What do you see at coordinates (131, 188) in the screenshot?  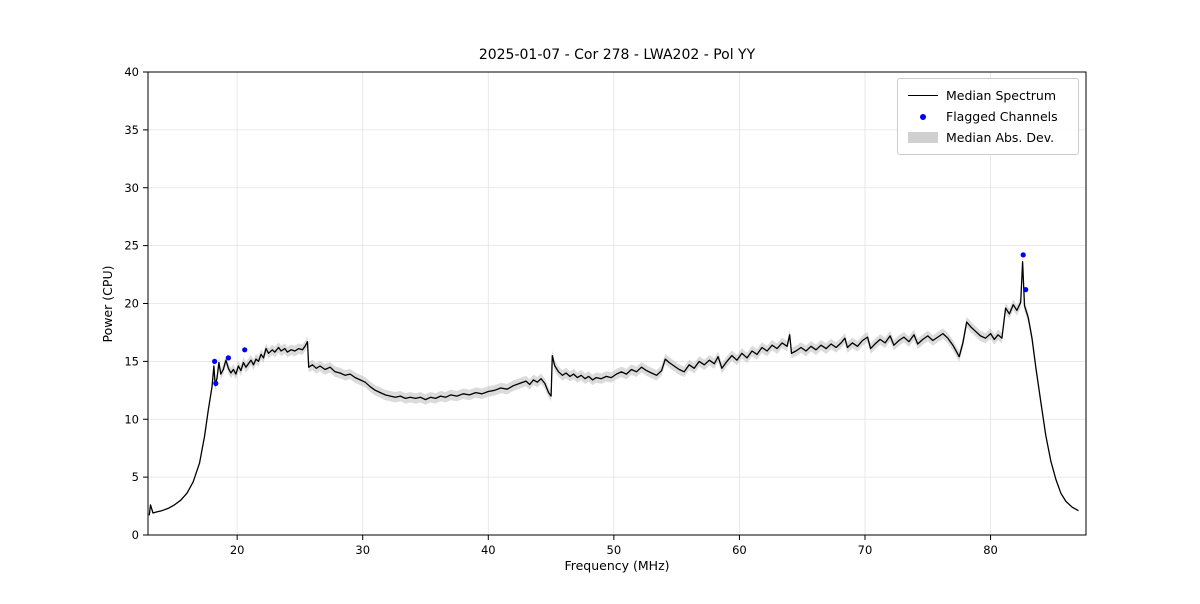 I see `y-tick-label: 30` at bounding box center [131, 188].